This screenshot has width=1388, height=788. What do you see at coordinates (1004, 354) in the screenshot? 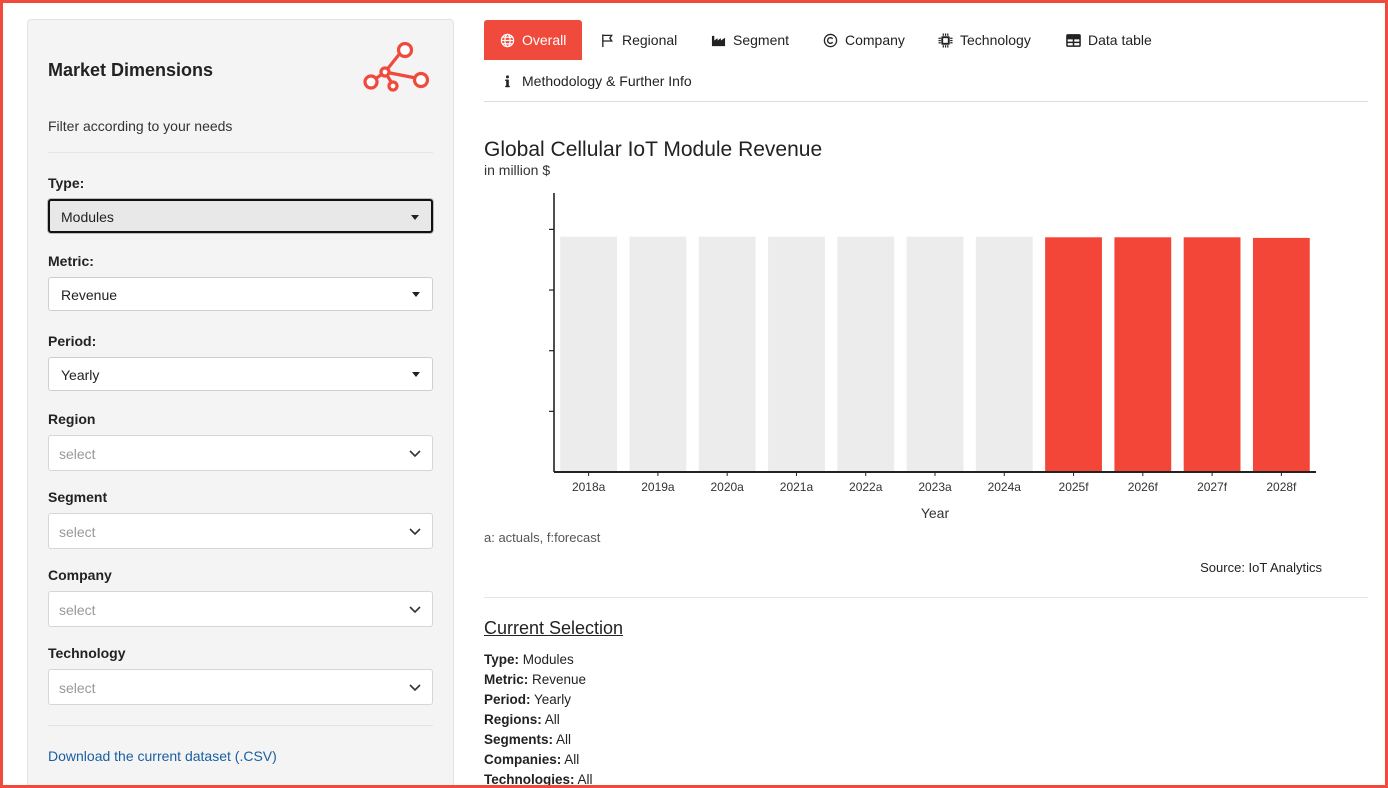
I see `bar-2024a` at bounding box center [1004, 354].